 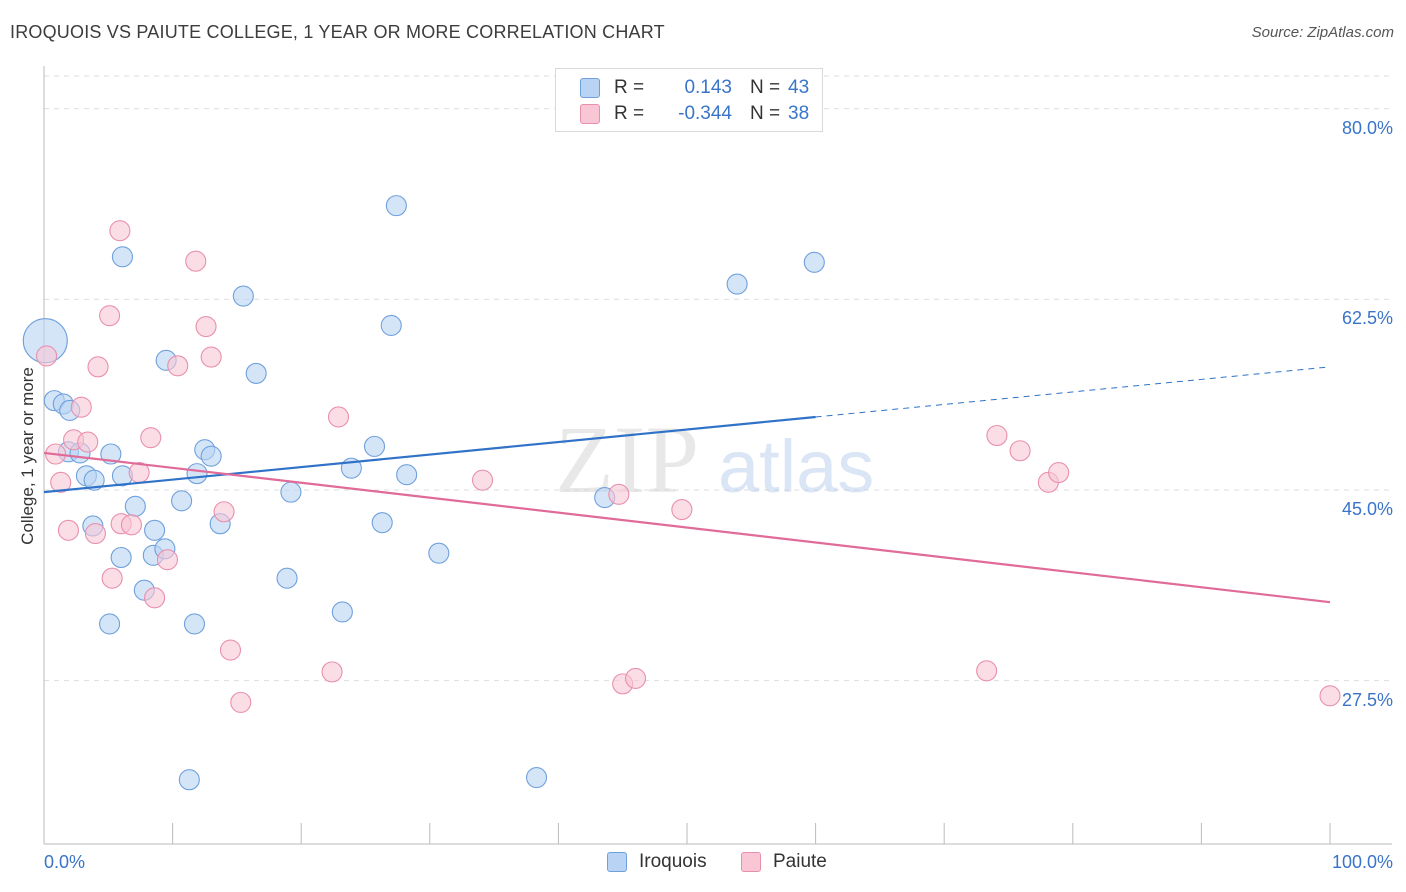 I want to click on iroquois-trend-line, so click(x=429, y=454).